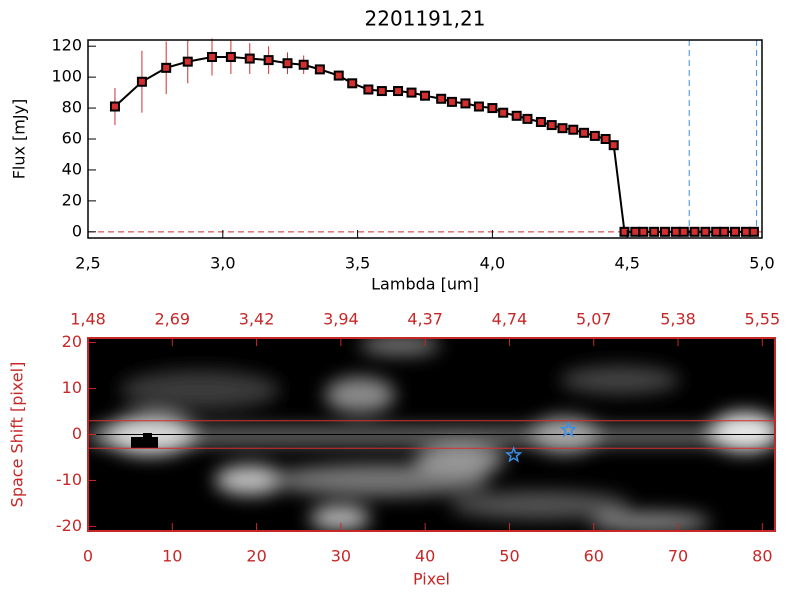 This screenshot has height=600, width=800. What do you see at coordinates (69, 525) in the screenshot?
I see `y-tick-label: -20` at bounding box center [69, 525].